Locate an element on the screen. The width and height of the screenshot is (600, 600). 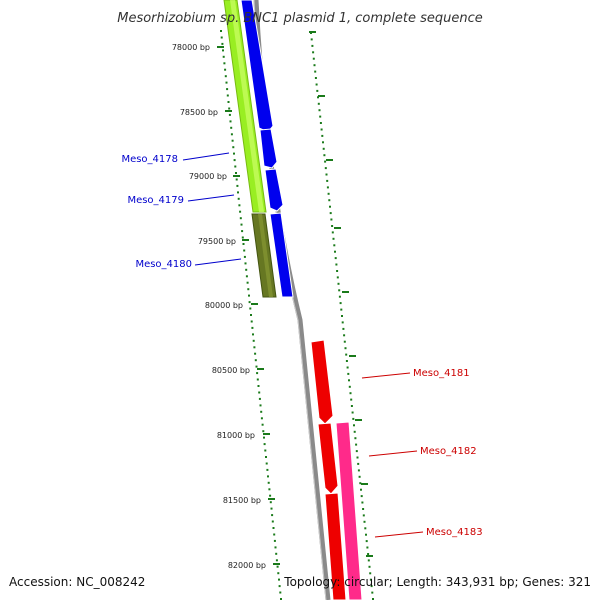
gene-label-meso-4180: Meso_4180 is located at coordinates (188, 264).